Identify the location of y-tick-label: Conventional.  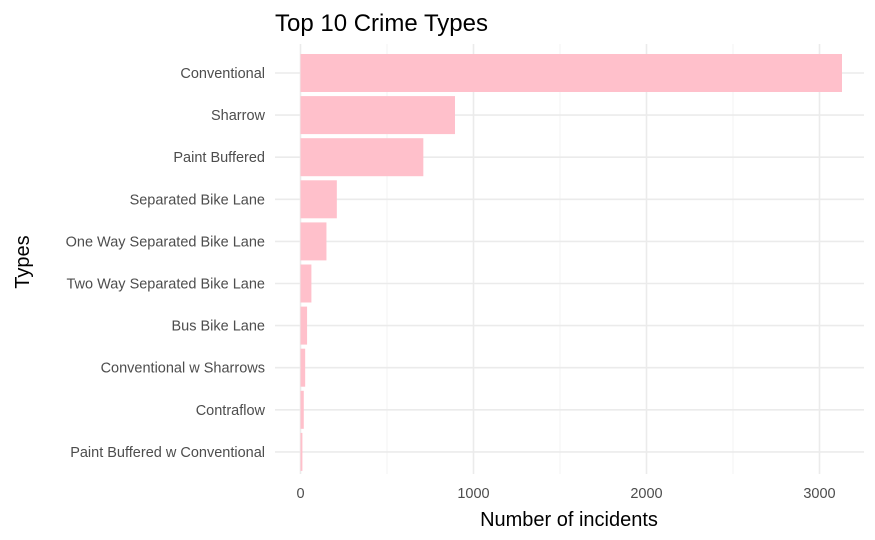
(222, 74).